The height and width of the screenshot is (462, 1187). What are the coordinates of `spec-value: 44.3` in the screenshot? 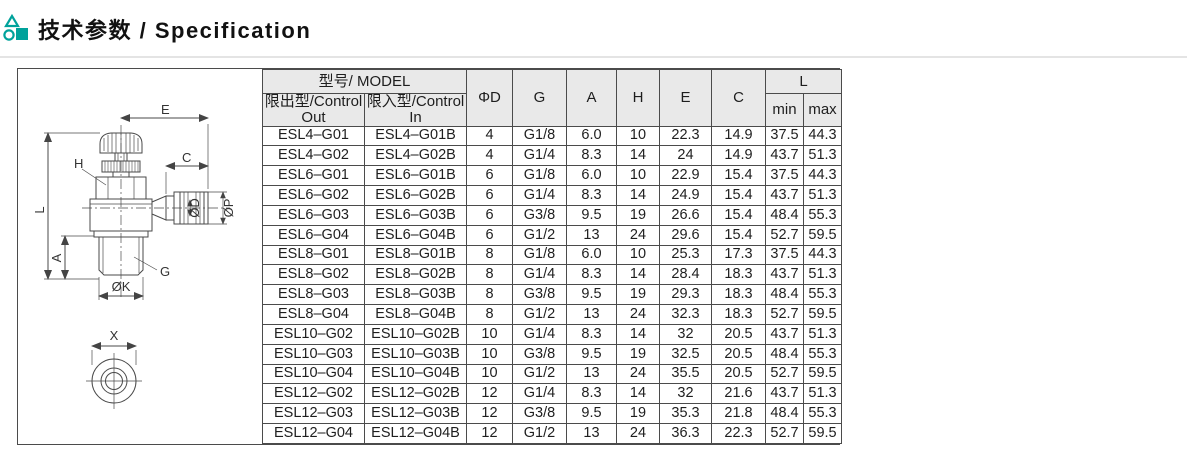 It's located at (822, 136).